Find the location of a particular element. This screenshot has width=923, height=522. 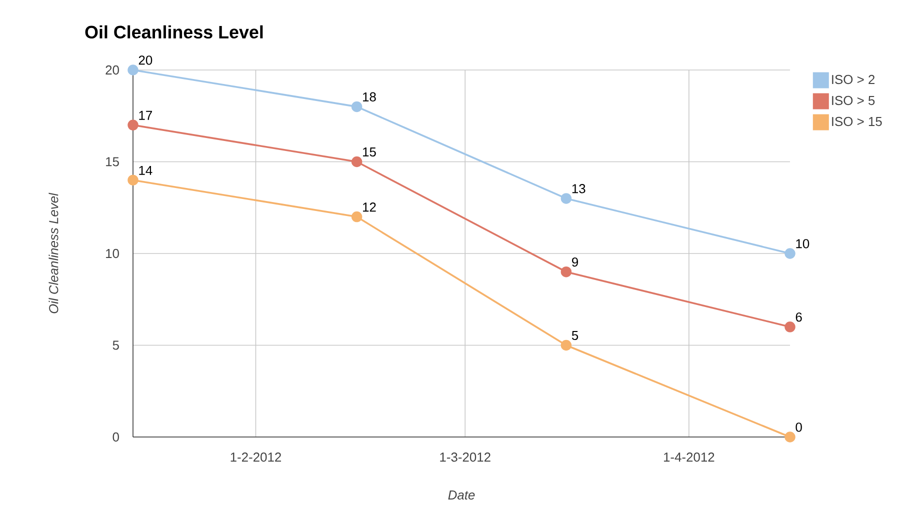

data-label: 14 is located at coordinates (145, 170).